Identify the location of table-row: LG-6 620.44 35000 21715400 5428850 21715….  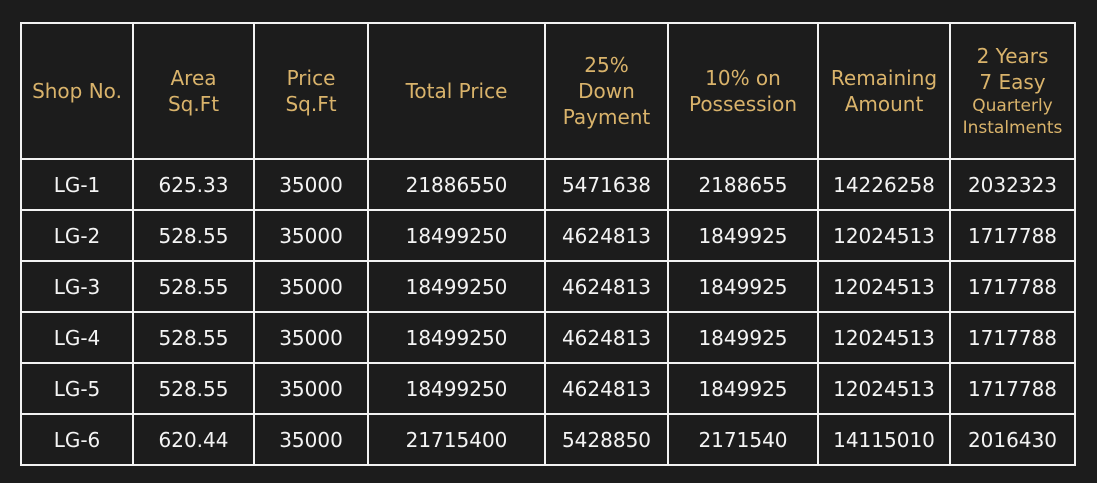
(548, 439).